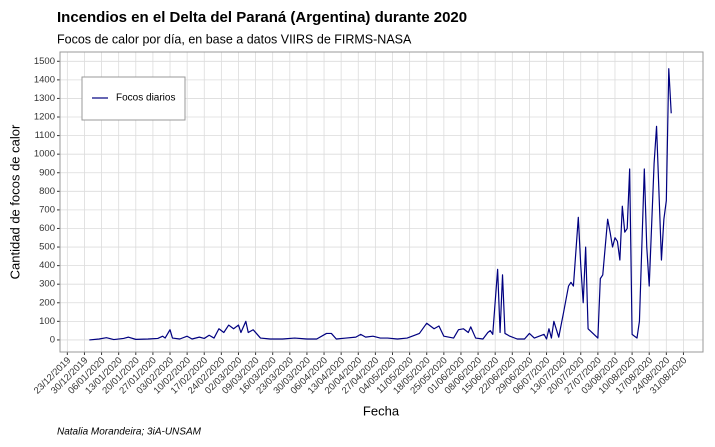  What do you see at coordinates (47, 228) in the screenshot?
I see `y-tick-label: 600` at bounding box center [47, 228].